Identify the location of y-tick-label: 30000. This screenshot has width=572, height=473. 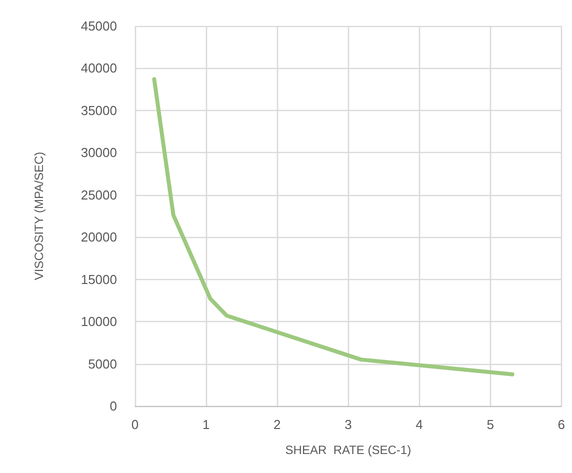
(98, 152).